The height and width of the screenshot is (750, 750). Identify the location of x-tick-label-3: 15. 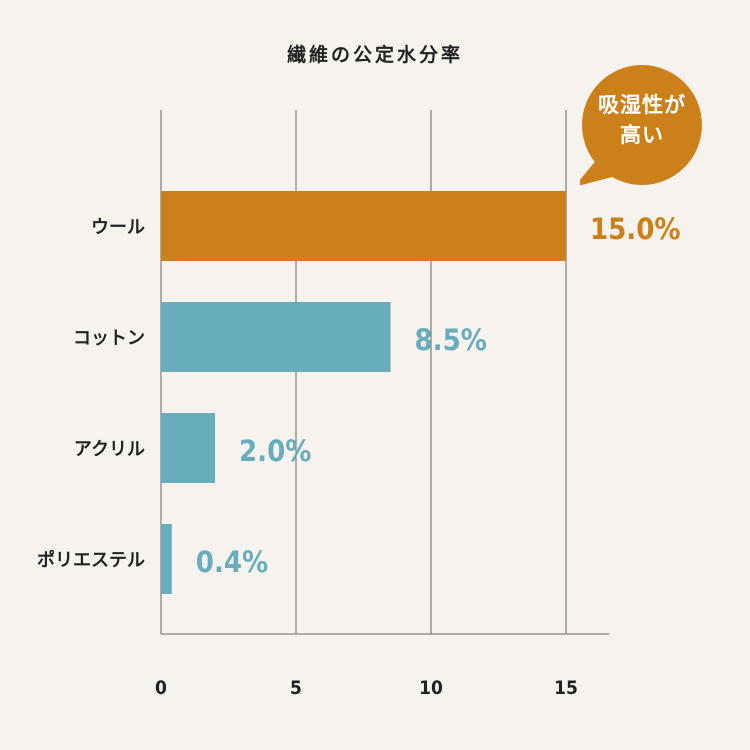
(566, 688).